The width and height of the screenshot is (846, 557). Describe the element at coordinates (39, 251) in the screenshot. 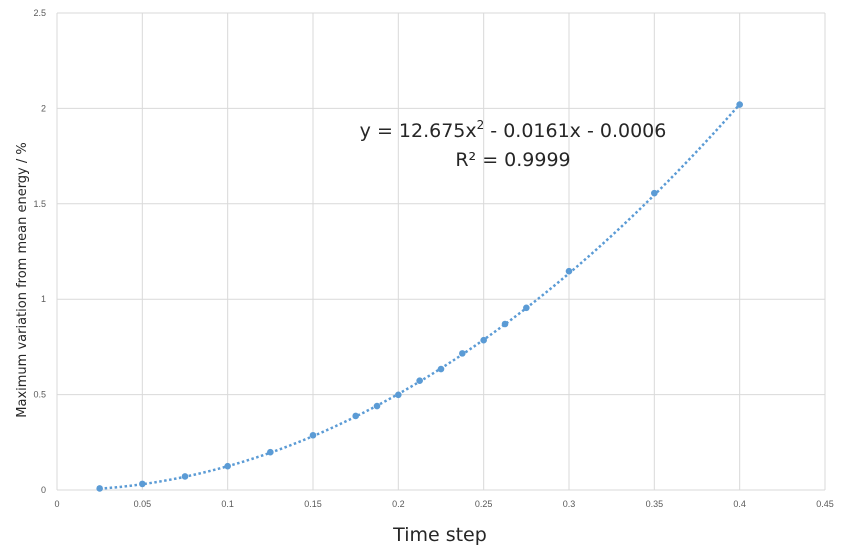

I see `y-axis-ticks: 0 0.5 1 1.5 2 2.5` at that location.